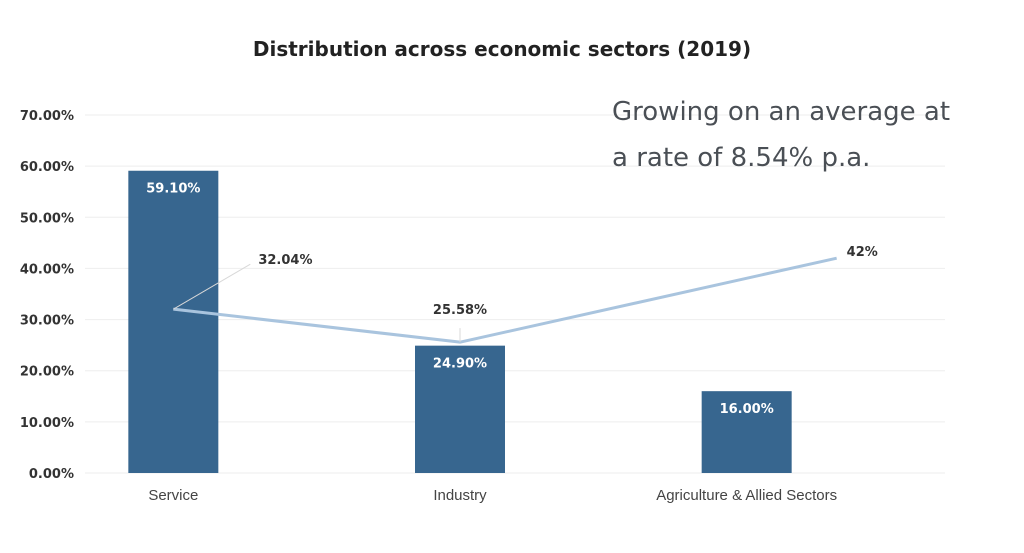  What do you see at coordinates (781, 112) in the screenshot?
I see `growth-annotation-line-1: Growing on an average at` at bounding box center [781, 112].